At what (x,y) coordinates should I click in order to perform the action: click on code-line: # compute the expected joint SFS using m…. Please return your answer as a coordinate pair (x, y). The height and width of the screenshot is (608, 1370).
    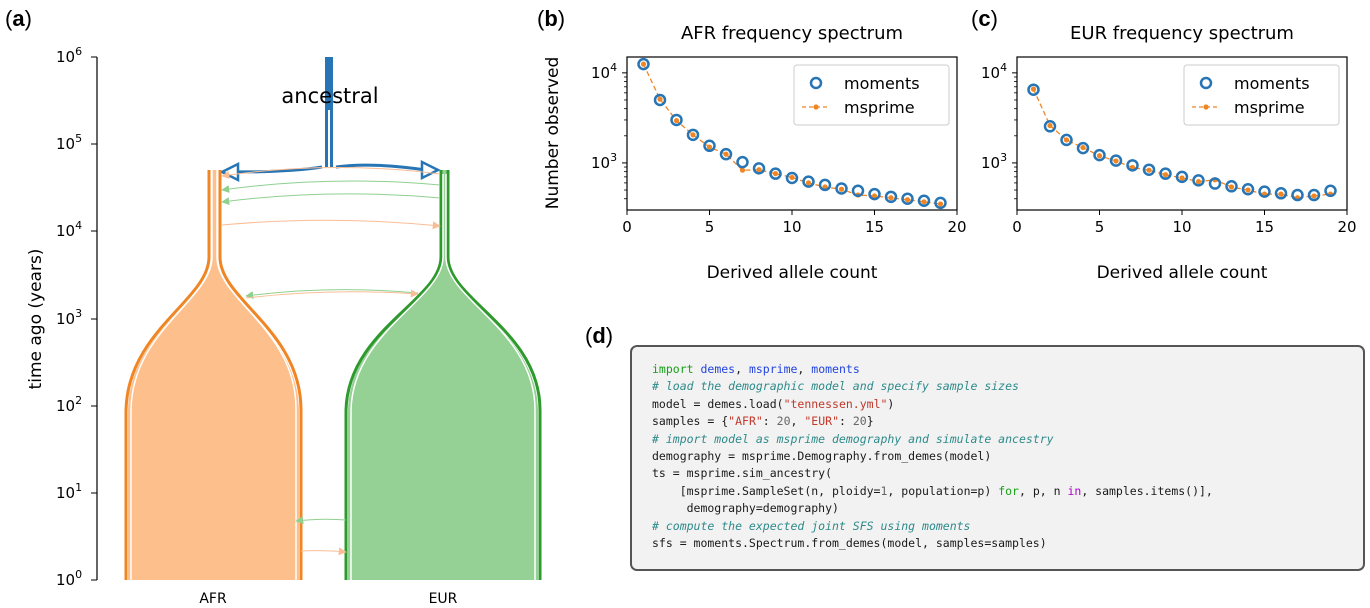
    Looking at the image, I should click on (811, 525).